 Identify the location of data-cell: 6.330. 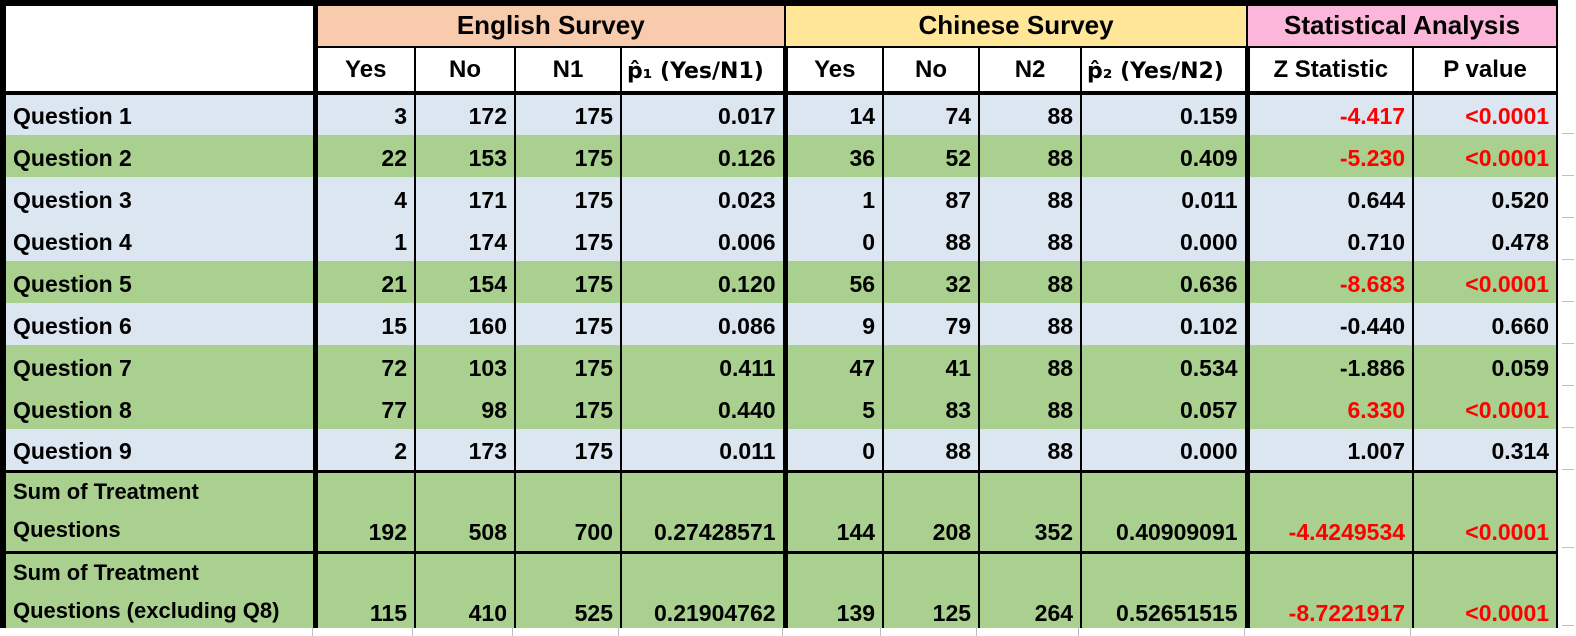
(1330, 408).